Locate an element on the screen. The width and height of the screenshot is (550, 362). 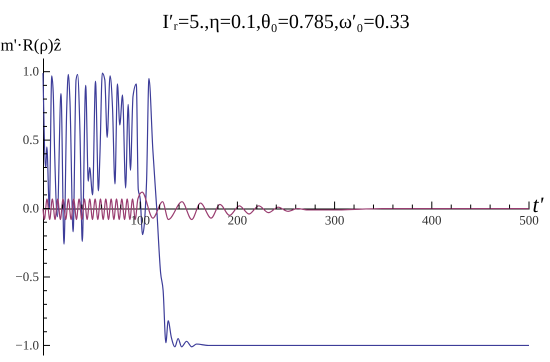
x-tick-label: 300 is located at coordinates (334, 220).